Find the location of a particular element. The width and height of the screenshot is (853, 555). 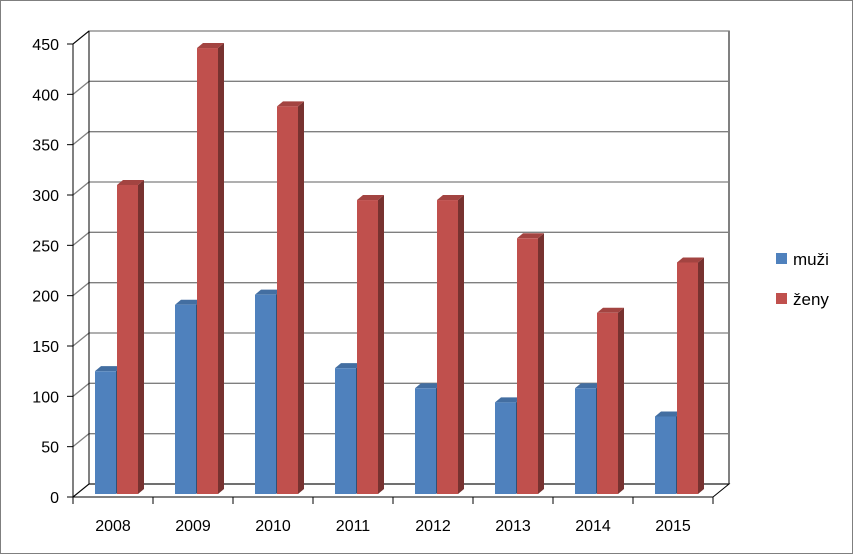

floor is located at coordinates (401, 490).